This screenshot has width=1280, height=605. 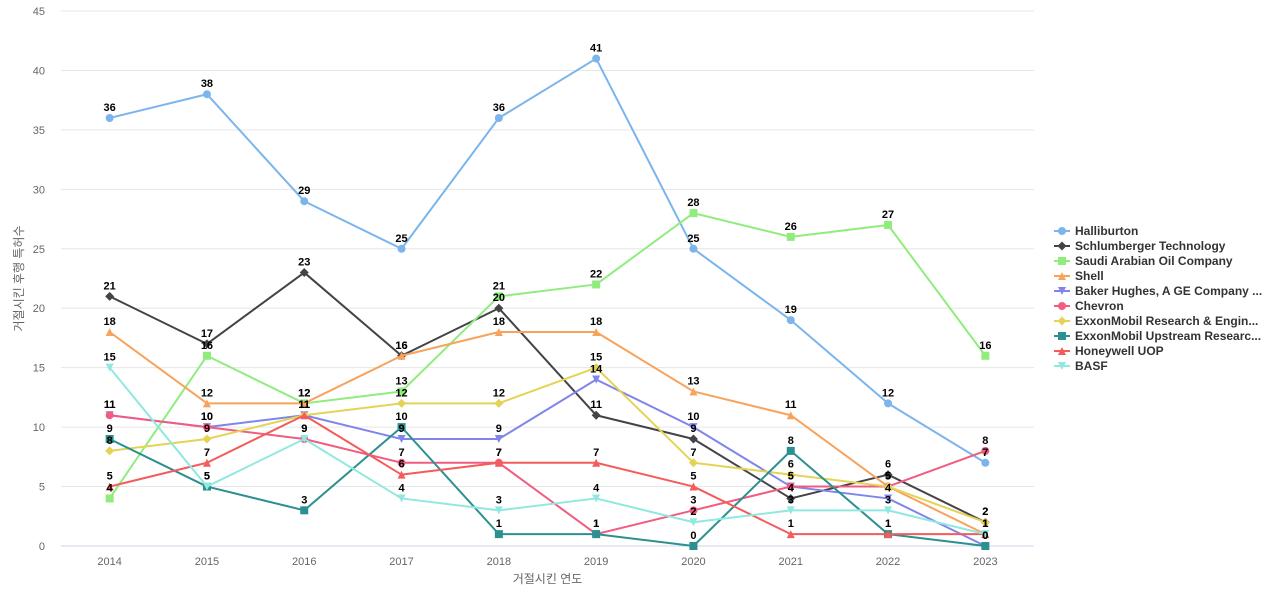 I want to click on legend-item: Honeywell UOP, so click(x=1109, y=351).